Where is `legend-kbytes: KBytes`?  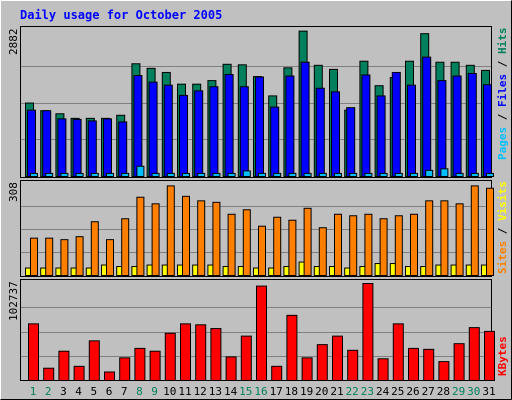
legend-kbytes: KBytes is located at coordinates (502, 356).